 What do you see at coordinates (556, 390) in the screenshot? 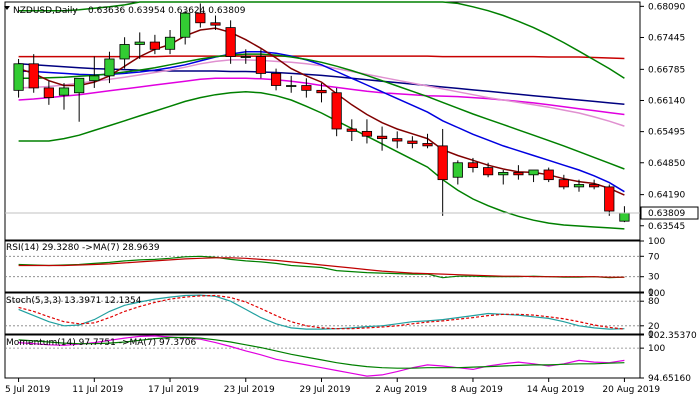
I see `time-tick-label: 14 Aug 2019` at bounding box center [556, 390].